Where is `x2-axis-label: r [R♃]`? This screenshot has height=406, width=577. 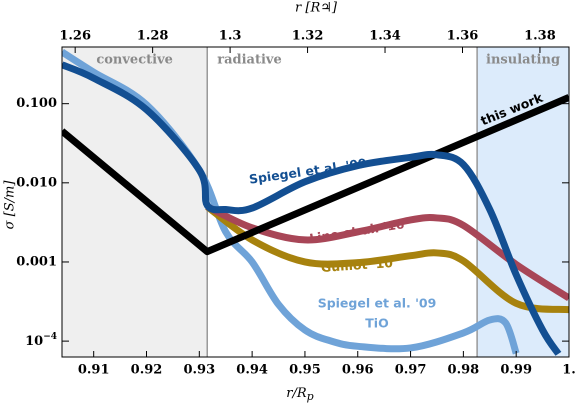 x2-axis-label: r [R♃] is located at coordinates (316, 8).